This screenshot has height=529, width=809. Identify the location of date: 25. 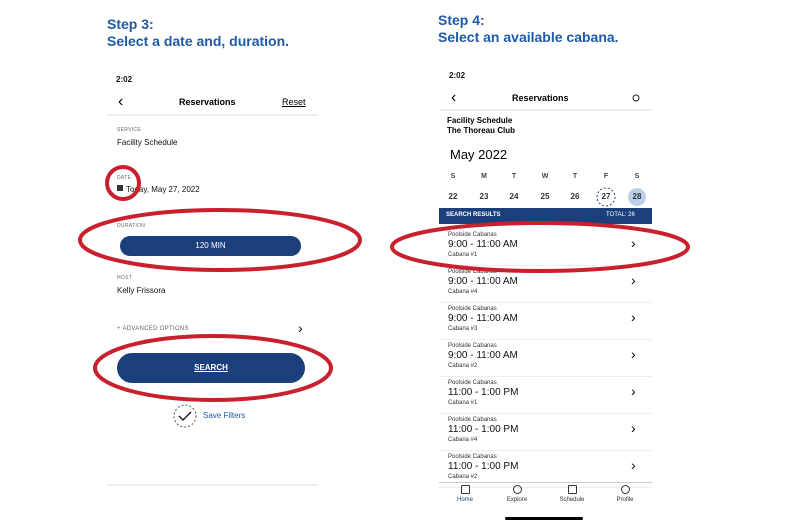
(545, 196).